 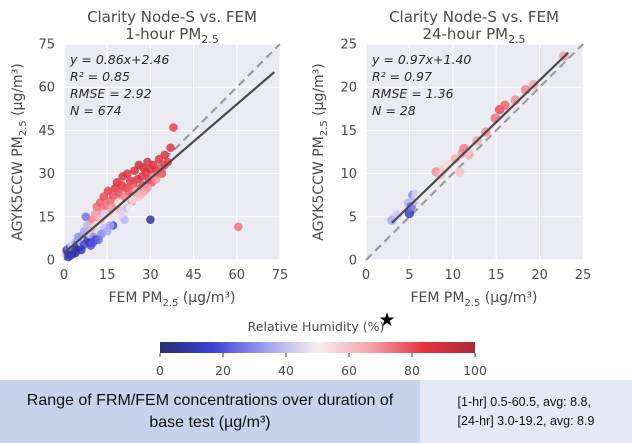 What do you see at coordinates (210, 422) in the screenshot?
I see `footer-caption-line2: base test (µg/m³)` at bounding box center [210, 422].